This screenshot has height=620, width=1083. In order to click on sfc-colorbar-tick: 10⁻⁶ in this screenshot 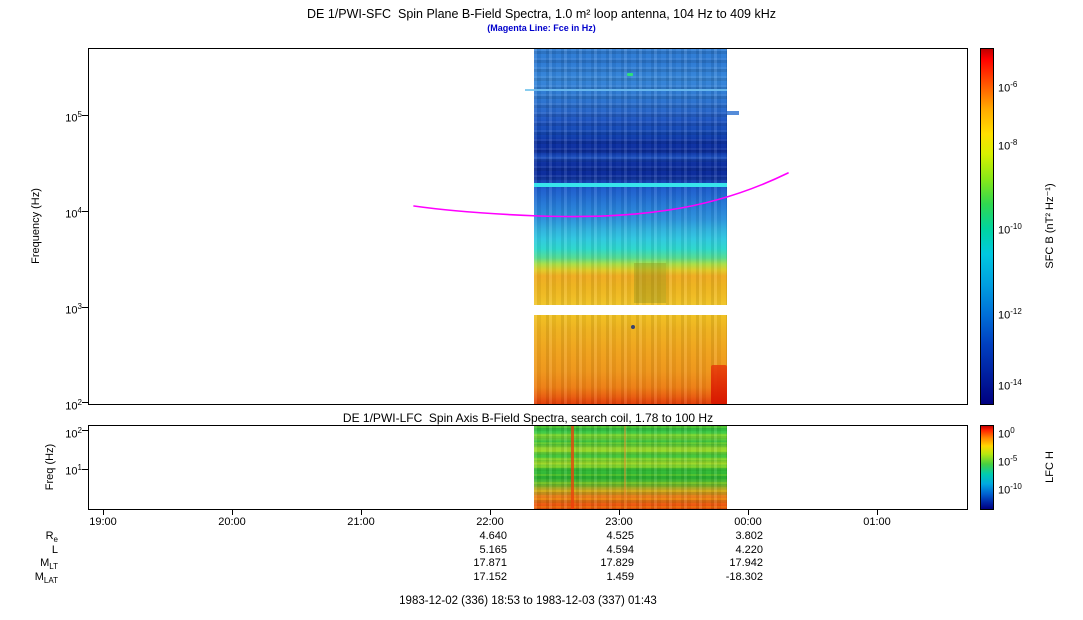, I will do `click(1008, 87)`.